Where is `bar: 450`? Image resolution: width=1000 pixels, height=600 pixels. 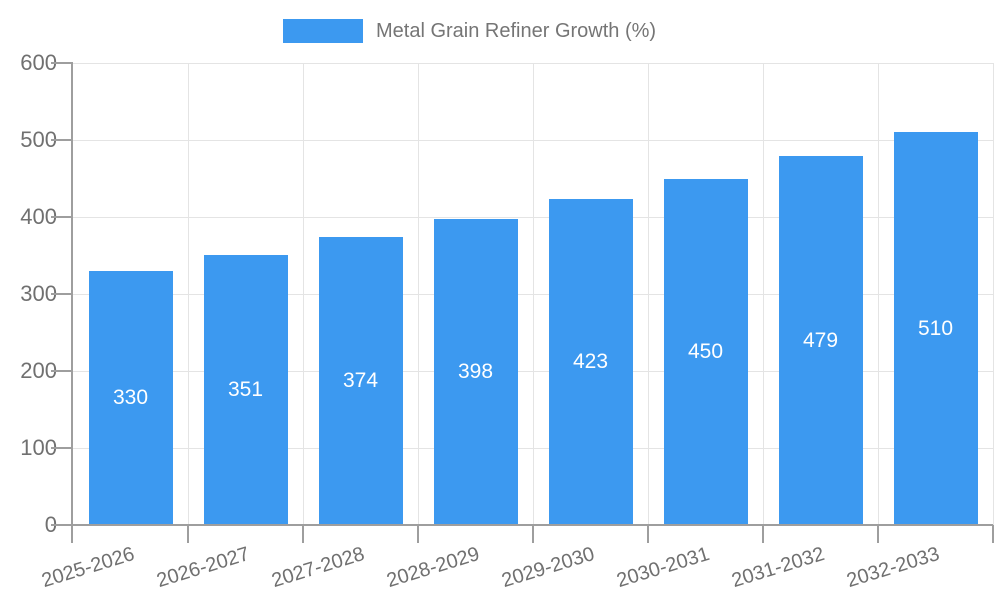
bar: 450 is located at coordinates (705, 351).